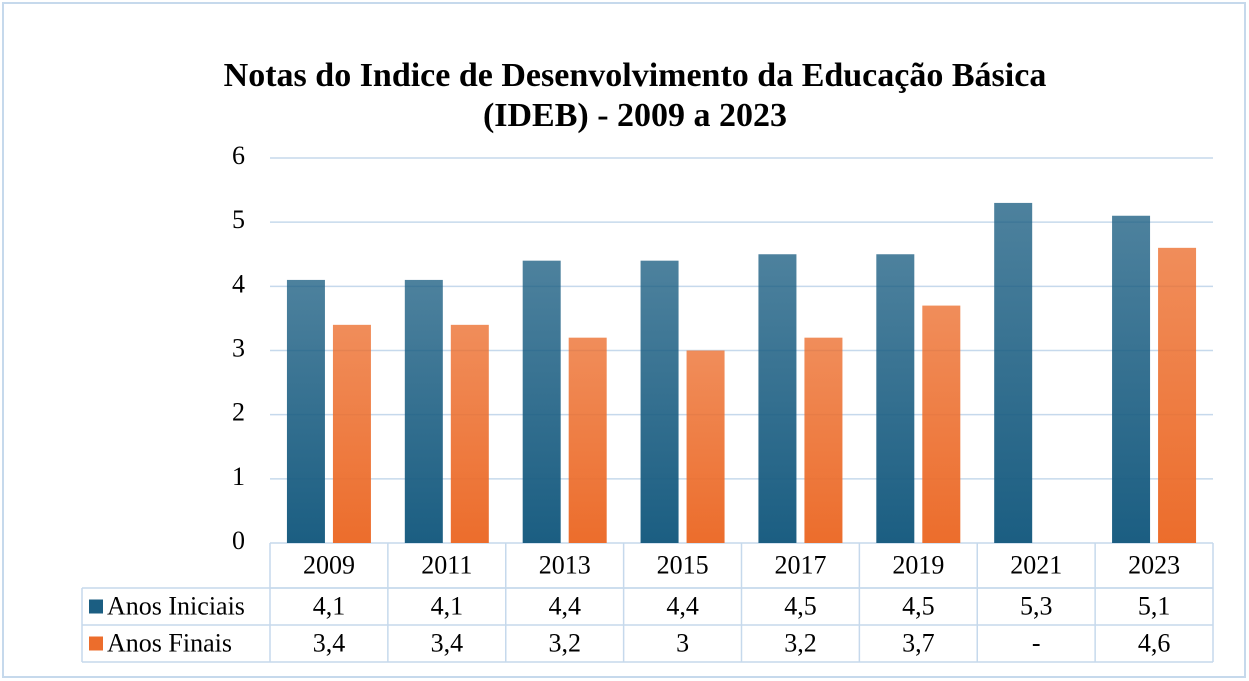  What do you see at coordinates (1154, 605) in the screenshot?
I see `table-value: 5,1` at bounding box center [1154, 605].